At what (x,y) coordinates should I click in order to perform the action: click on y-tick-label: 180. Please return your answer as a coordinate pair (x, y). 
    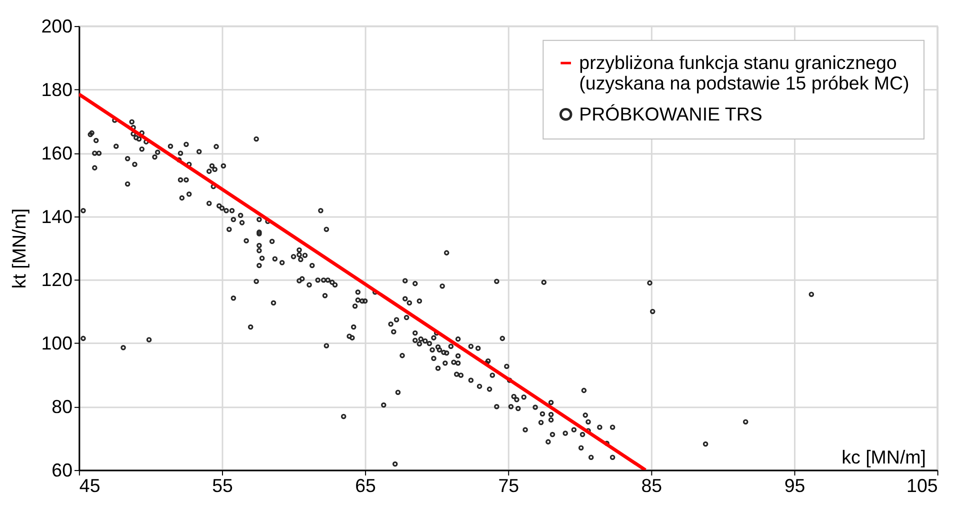
    Looking at the image, I should click on (57, 89).